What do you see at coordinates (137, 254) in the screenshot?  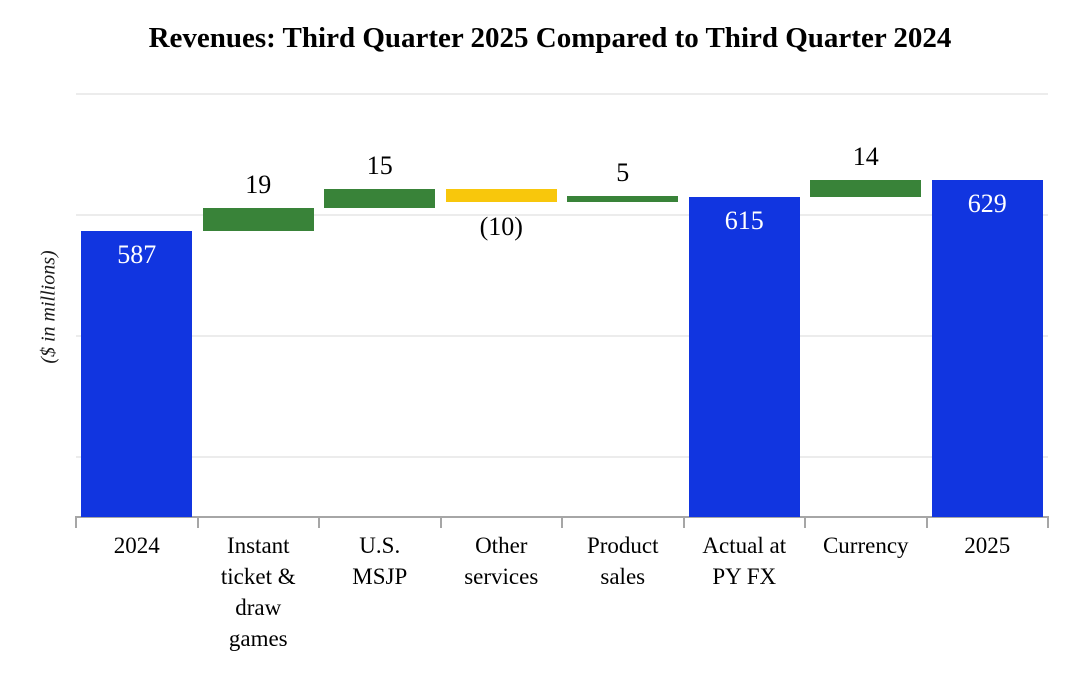 I see `bar-value-label: 587` at bounding box center [137, 254].